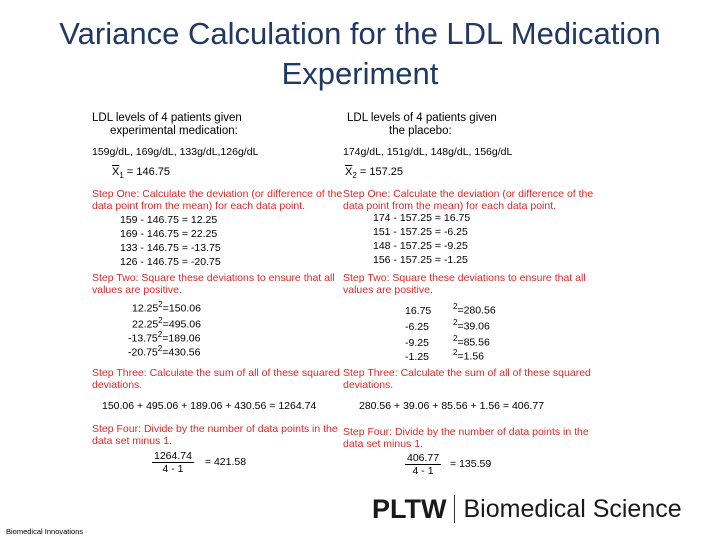  I want to click on right-deviation-row: 148 - 157.25 = -9.25, so click(420, 246).